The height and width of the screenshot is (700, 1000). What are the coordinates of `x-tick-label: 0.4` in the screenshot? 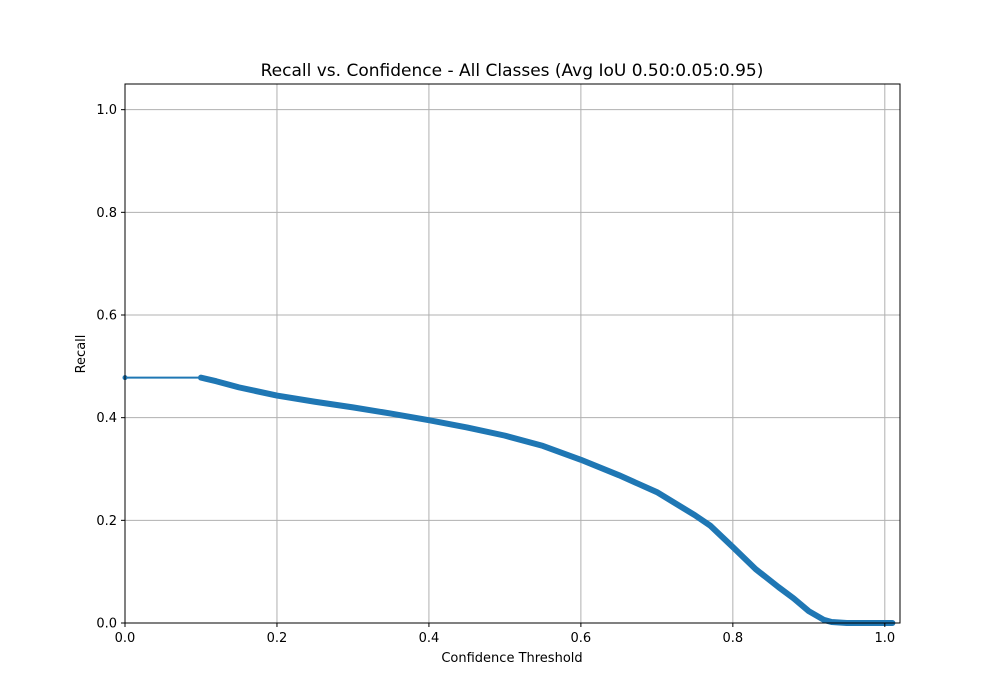 It's located at (429, 638).